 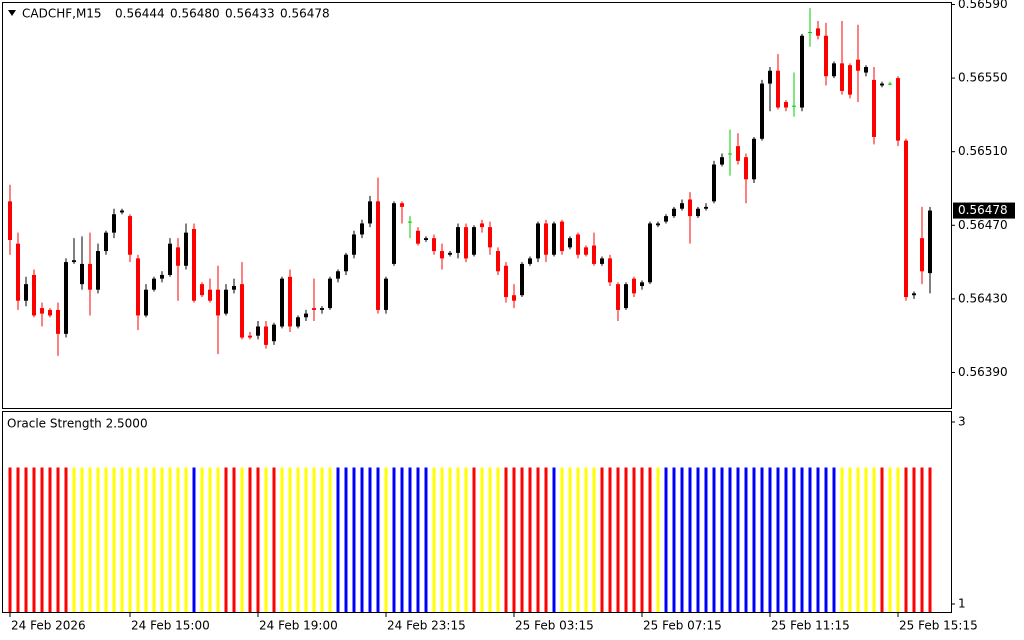 What do you see at coordinates (983, 151) in the screenshot?
I see `y-tick-label: 0.56510` at bounding box center [983, 151].